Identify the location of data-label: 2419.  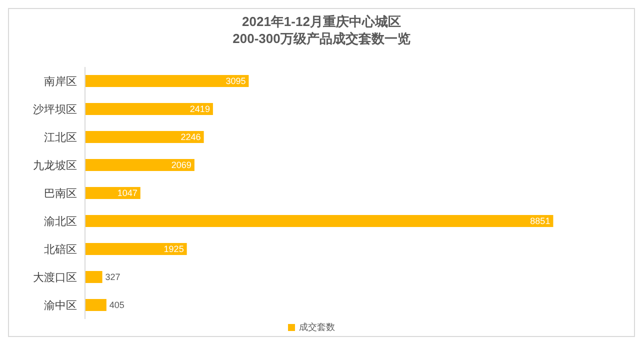
(200, 109).